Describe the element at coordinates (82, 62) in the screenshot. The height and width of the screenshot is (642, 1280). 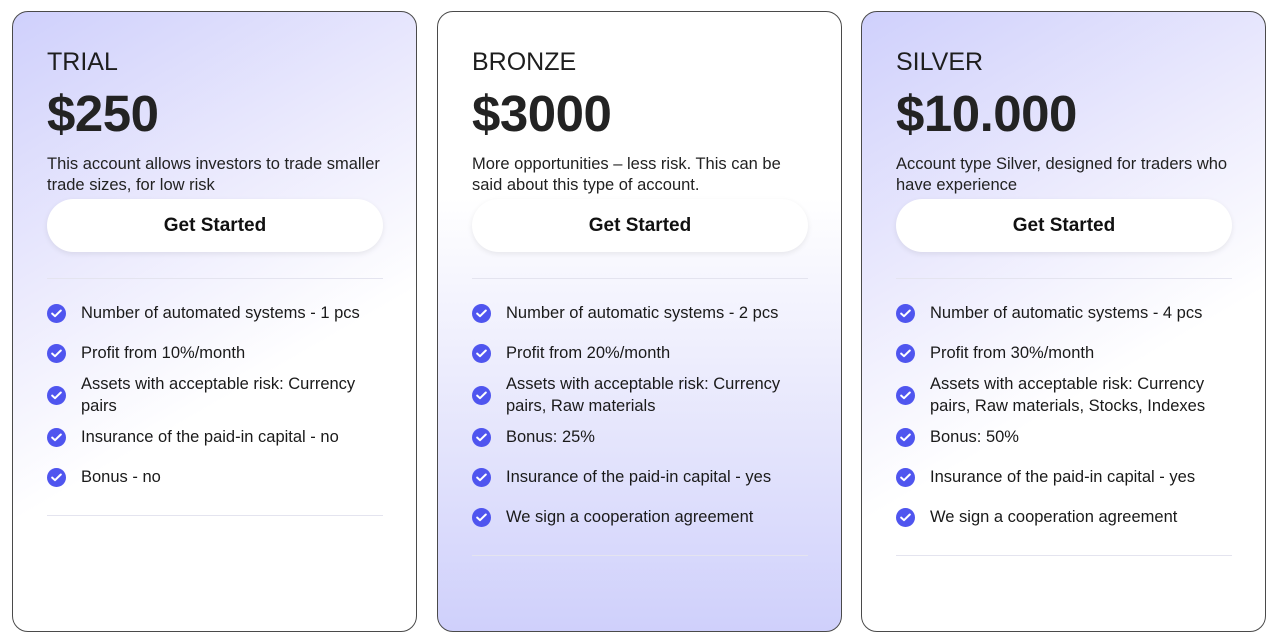
I see `plan-name: TRIAL` at that location.